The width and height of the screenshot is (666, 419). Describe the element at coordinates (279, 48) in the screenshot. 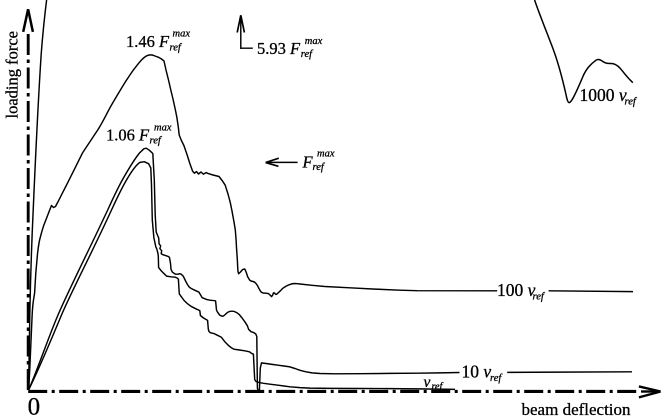

I see `svg-text: 5.93 F` at that location.